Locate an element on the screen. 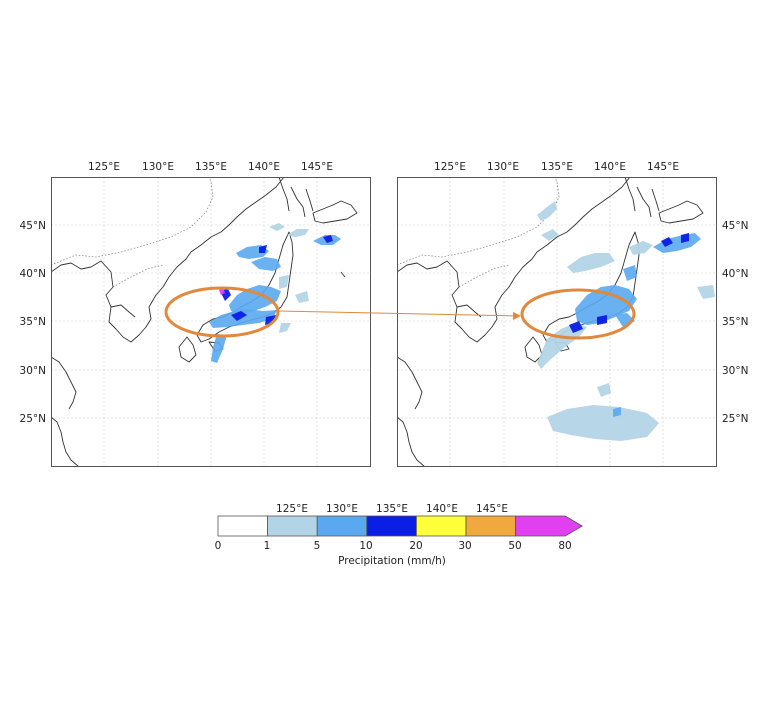 Image resolution: width=768 pixels, height=704 pixels. colorbar-top-label: 140°E is located at coordinates (442, 509).